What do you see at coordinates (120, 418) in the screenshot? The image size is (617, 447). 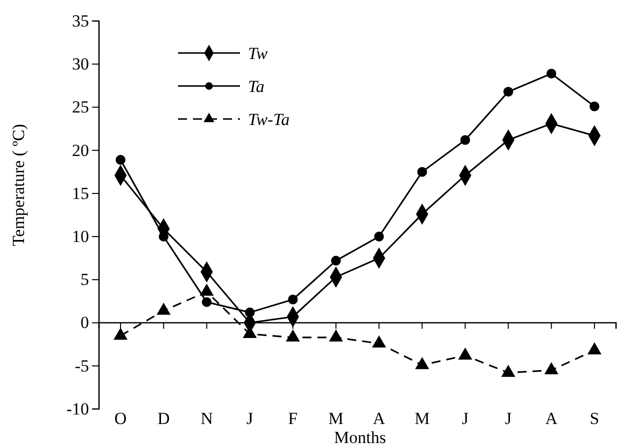 I see `x-tick-label: O` at bounding box center [120, 418].